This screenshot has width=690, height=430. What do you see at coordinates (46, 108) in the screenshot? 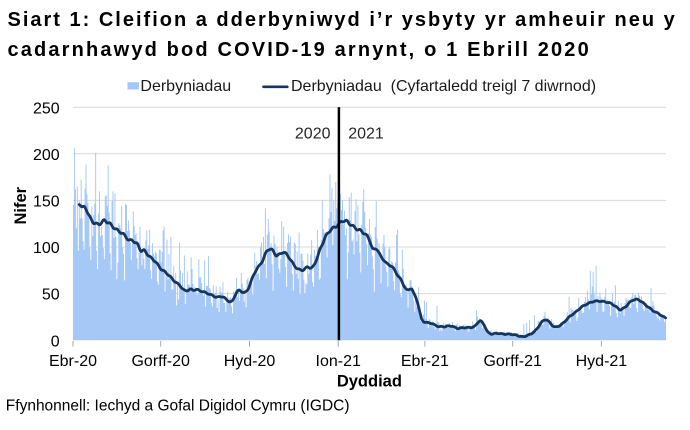
I see `svg-text: 250` at bounding box center [46, 108].